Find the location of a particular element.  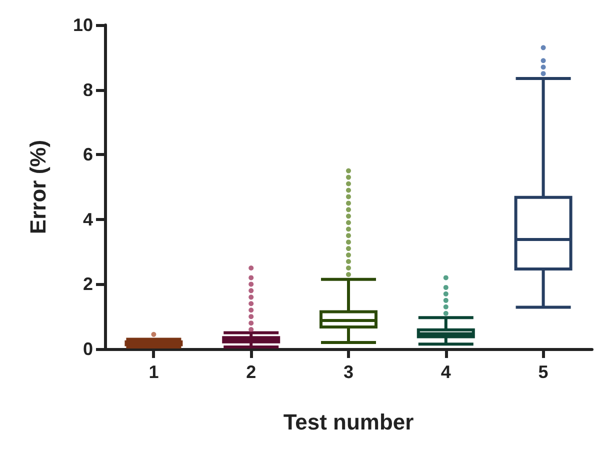

x-tick-label: 5 is located at coordinates (543, 372).